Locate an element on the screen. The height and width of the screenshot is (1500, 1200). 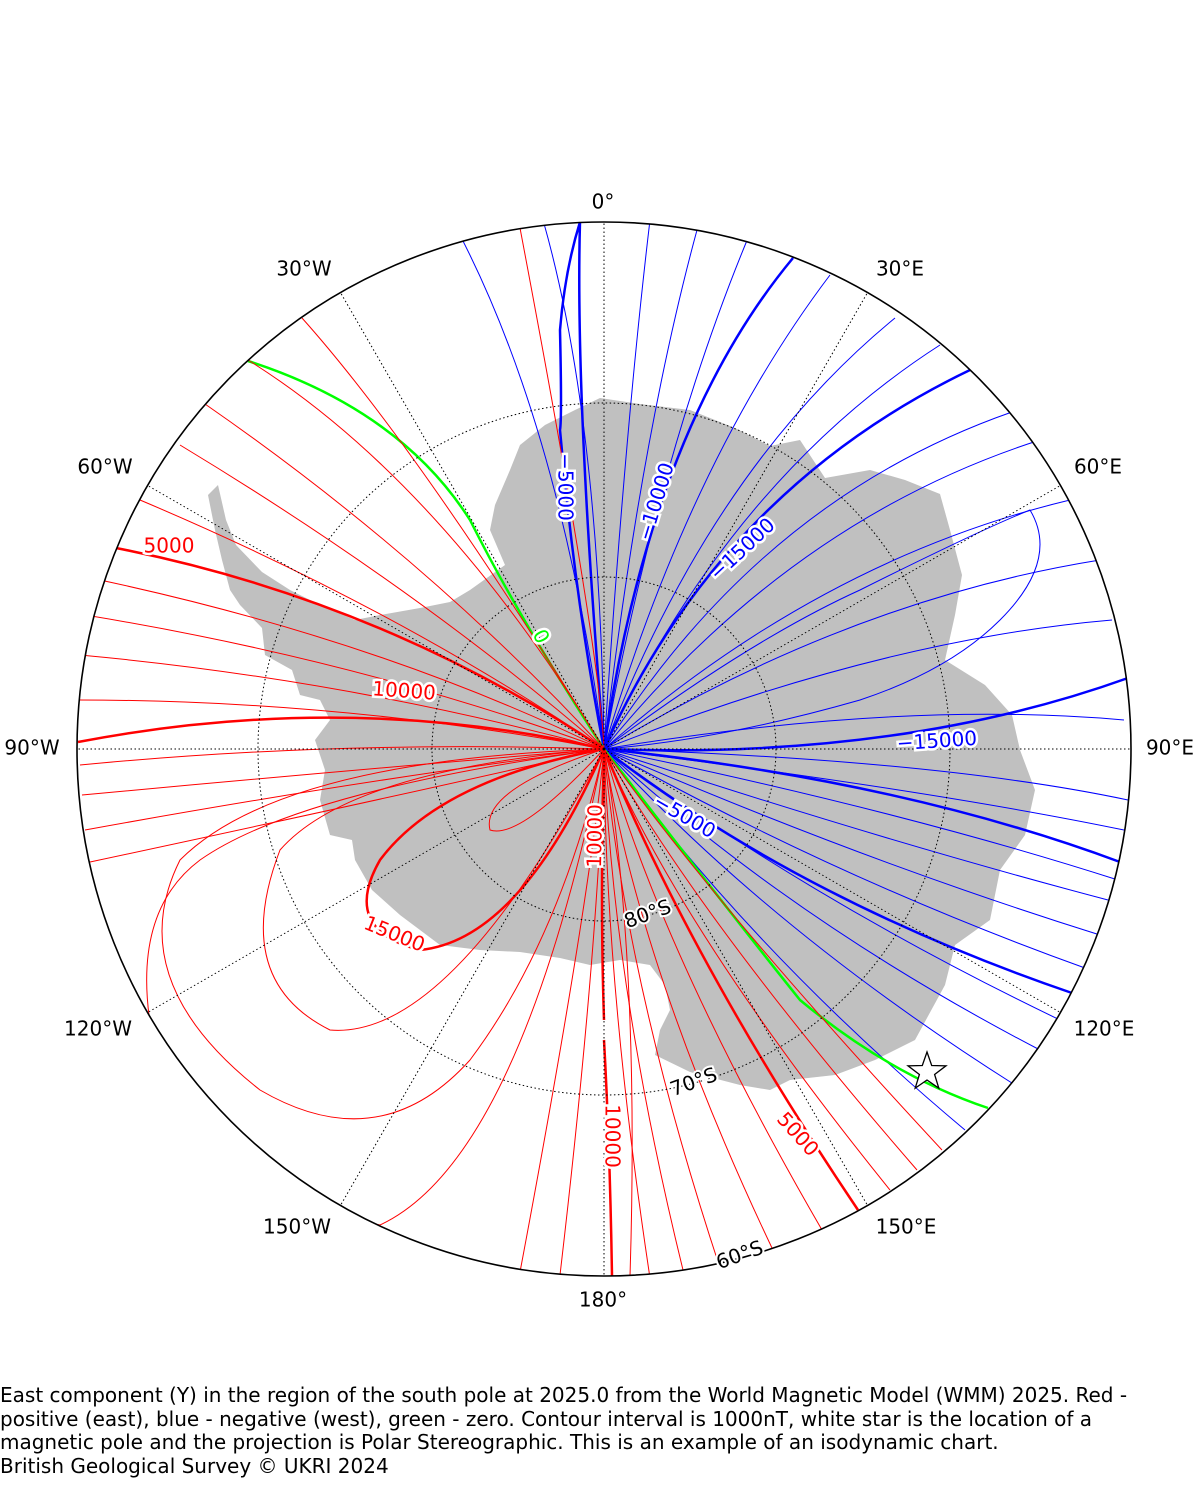
contour-negative-loop is located at coordinates (822, 629).